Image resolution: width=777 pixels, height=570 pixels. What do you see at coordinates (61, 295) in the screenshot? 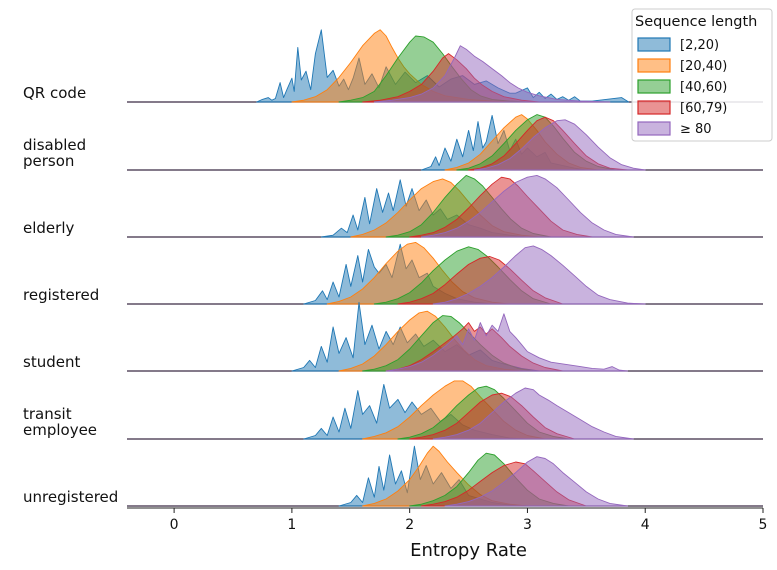
I see `row-label: registered` at bounding box center [61, 295].